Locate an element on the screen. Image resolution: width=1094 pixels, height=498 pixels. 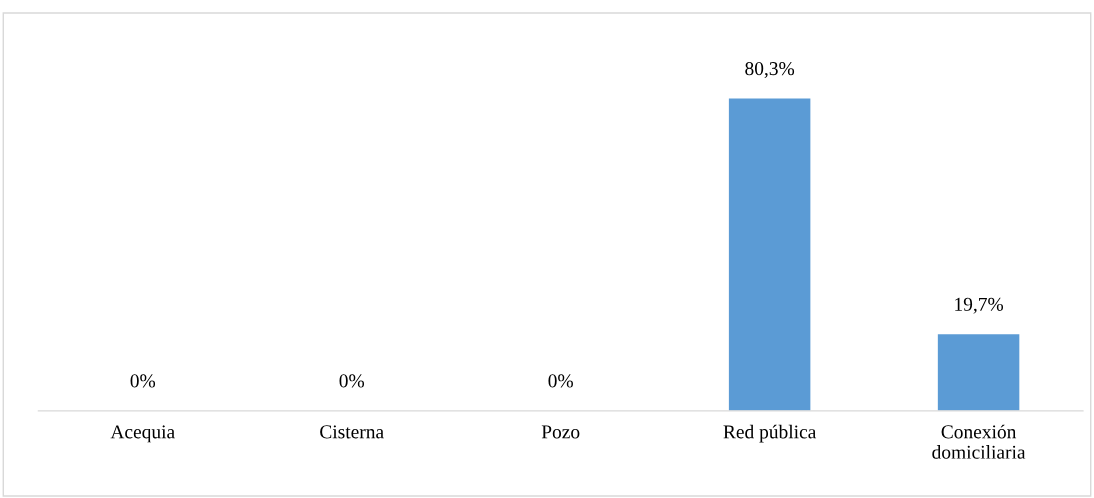
x-tick-label: Cisterna is located at coordinates (352, 432).